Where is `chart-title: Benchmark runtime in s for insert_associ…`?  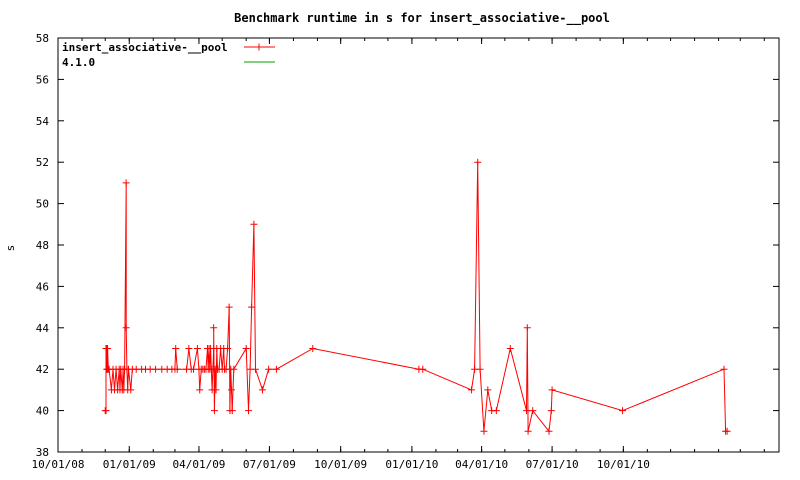
chart-title: Benchmark runtime in s for insert_associ… is located at coordinates (422, 18).